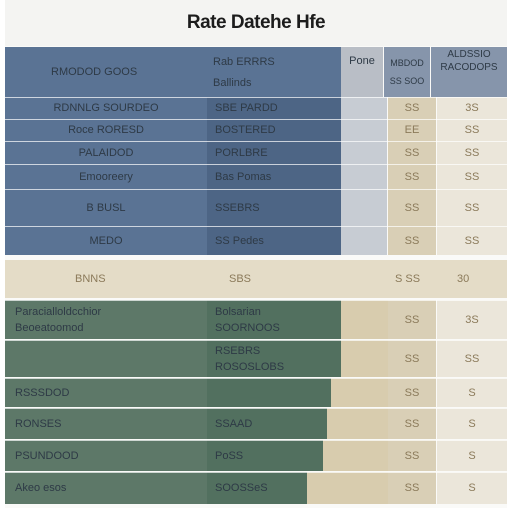 Image resolution: width=512 pixels, height=512 pixels. I want to click on row-label-1: PALAIDOD, so click(106, 152).